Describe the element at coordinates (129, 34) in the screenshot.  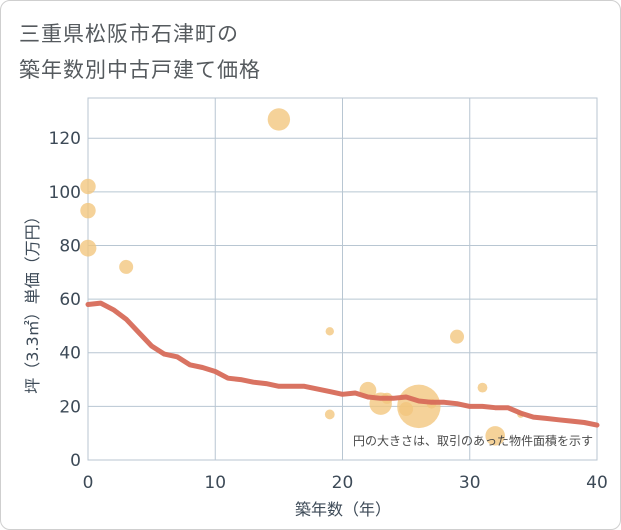
I see `chart-title-line-1: 三重県松阪市石津町の` at that location.